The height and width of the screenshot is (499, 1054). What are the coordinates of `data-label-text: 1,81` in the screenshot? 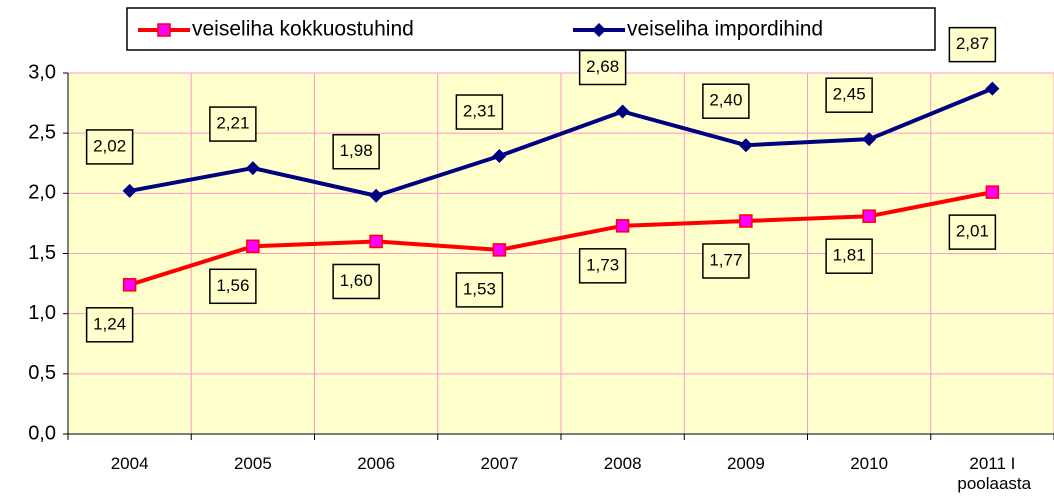 It's located at (849, 255).